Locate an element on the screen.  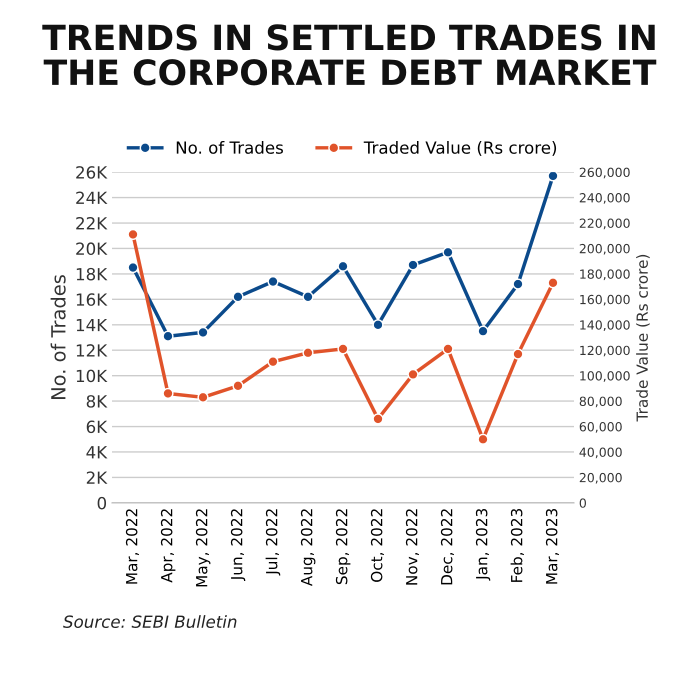
y-axis-title: No. of Trades is located at coordinates (58, 337).